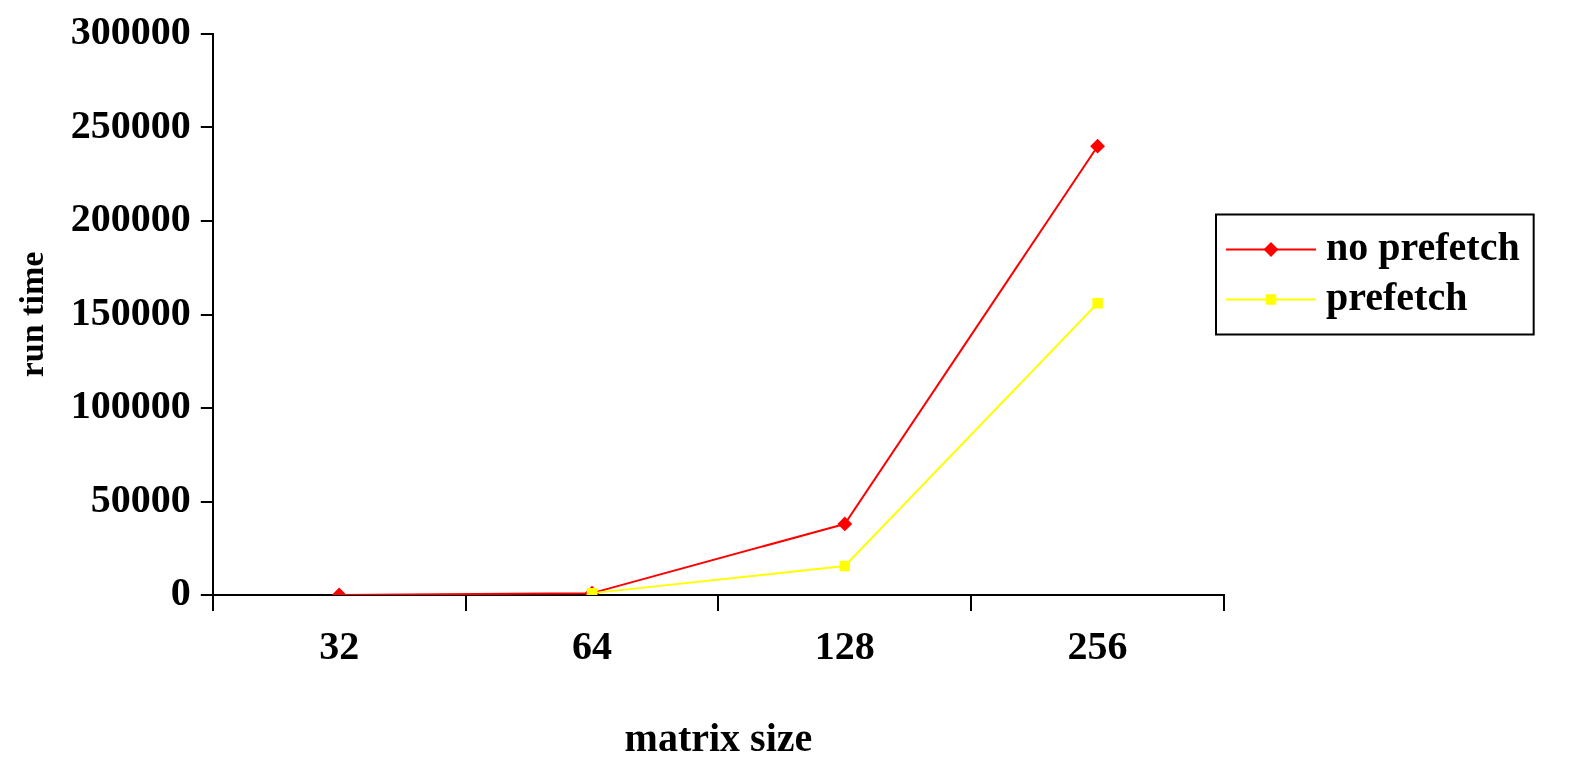 The width and height of the screenshot is (1569, 774). What do you see at coordinates (130, 124) in the screenshot?
I see `y-tick-label: 250000` at bounding box center [130, 124].